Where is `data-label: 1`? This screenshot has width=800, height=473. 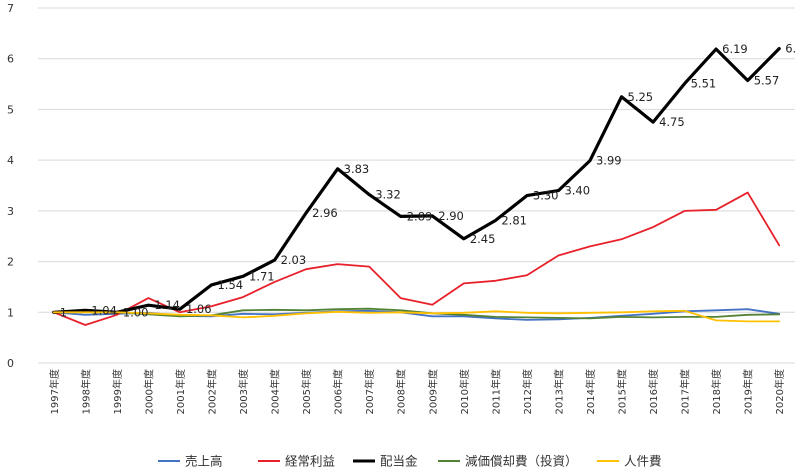 data-label: 1 is located at coordinates (63, 312).